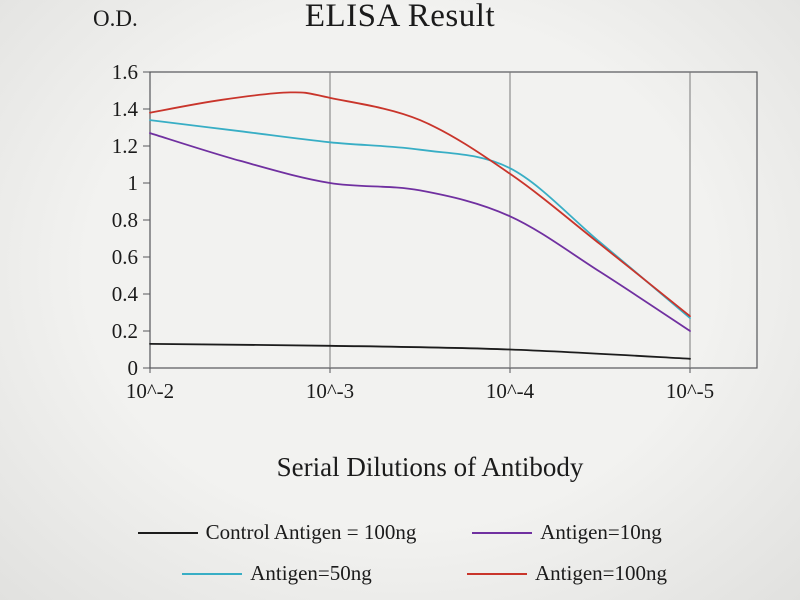 The image size is (800, 600). Describe the element at coordinates (690, 391) in the screenshot. I see `x-tick-label: 10^-5` at that location.